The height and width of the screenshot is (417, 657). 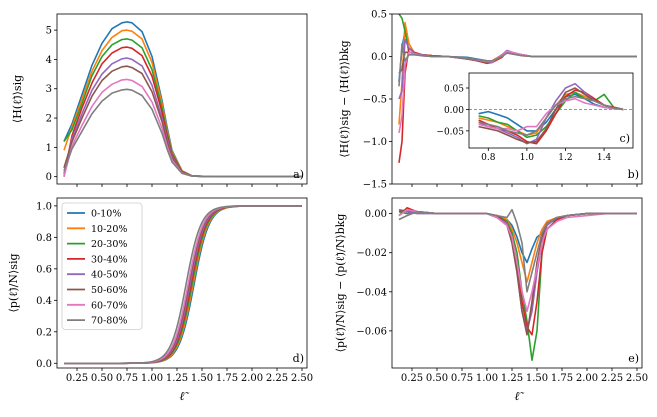 I want to click on panel-label: d), so click(x=298, y=358).